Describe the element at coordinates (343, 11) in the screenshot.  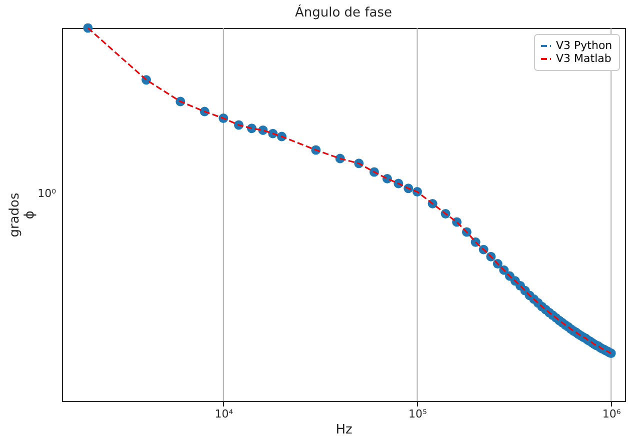
I see `chart-title: Ángulo de fase` at that location.